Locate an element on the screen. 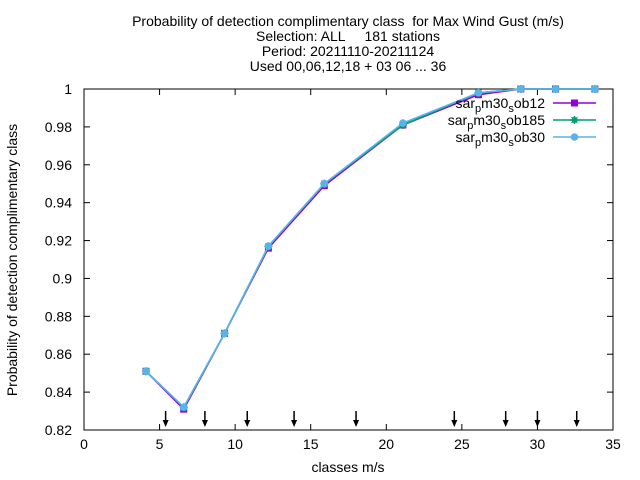 This screenshot has width=640, height=480. x-tick-label: 30 is located at coordinates (538, 444).